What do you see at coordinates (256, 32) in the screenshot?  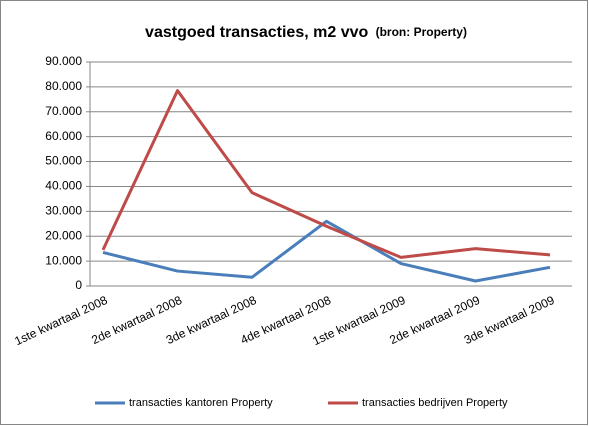 I see `chart-title: vastgoed transacties, m2 vvo` at bounding box center [256, 32].